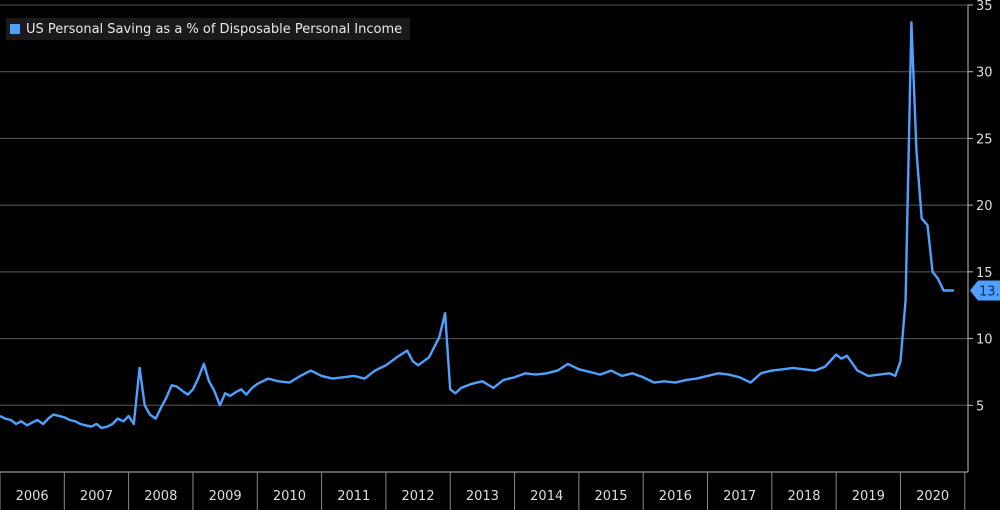 Image resolution: width=1000 pixels, height=510 pixels. I want to click on y-tick-label: 10, so click(984, 340).